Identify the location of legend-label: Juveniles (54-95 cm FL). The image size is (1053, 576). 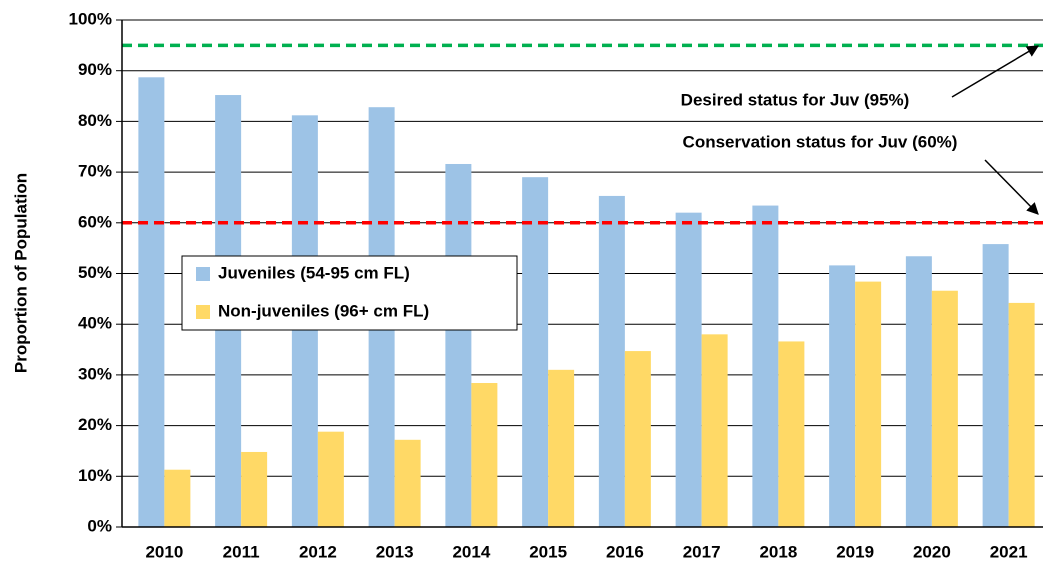
(314, 272).